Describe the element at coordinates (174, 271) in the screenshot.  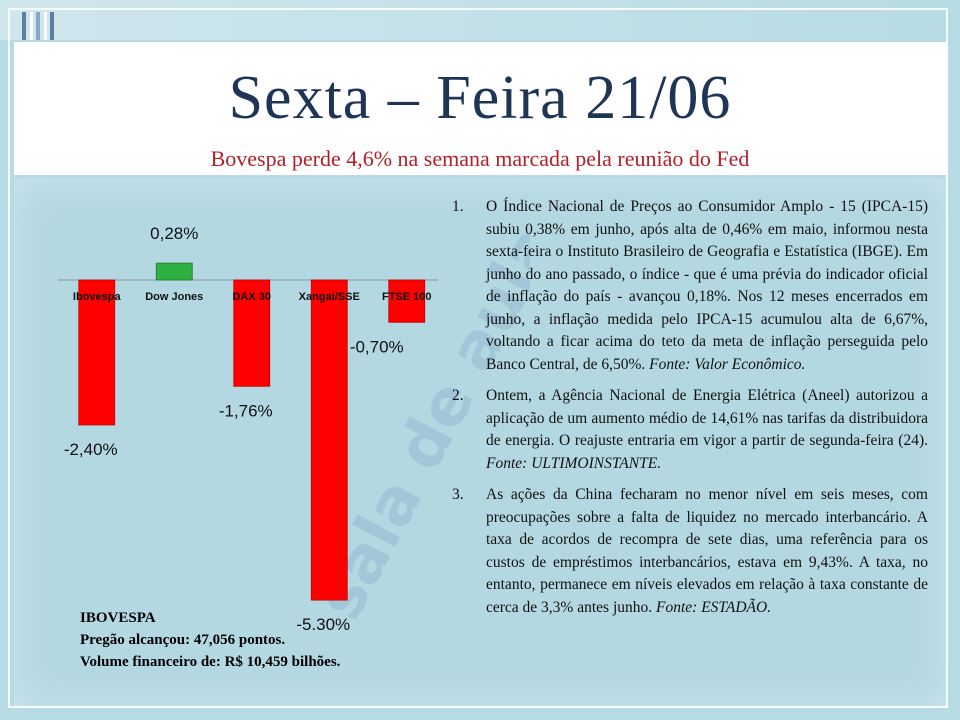
I see `bar-dow-jones` at that location.